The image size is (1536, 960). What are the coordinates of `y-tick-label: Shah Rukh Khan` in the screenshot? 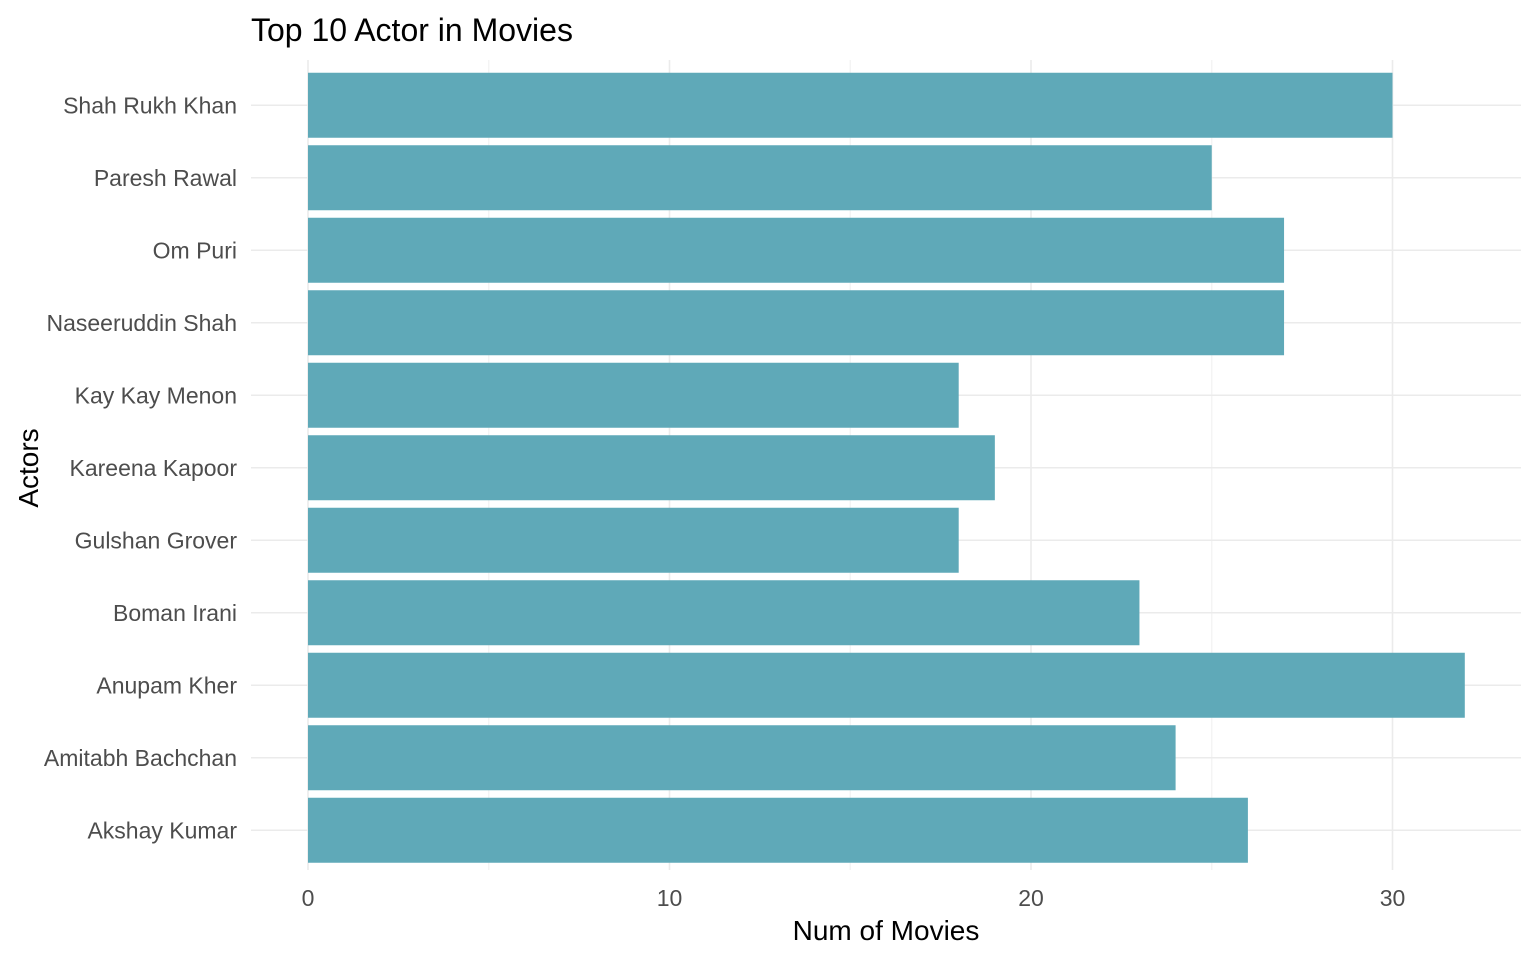 It's located at (150, 105).